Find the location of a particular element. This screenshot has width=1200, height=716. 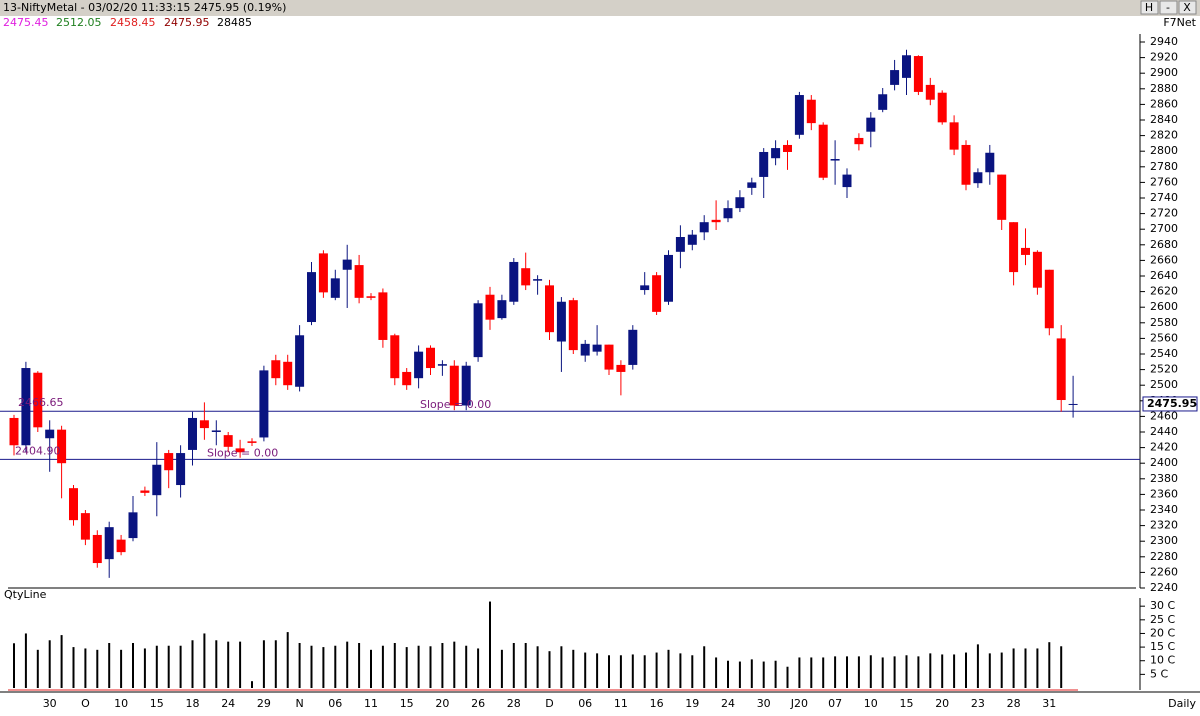

y-tick-label: 2860 is located at coordinates (1164, 103).